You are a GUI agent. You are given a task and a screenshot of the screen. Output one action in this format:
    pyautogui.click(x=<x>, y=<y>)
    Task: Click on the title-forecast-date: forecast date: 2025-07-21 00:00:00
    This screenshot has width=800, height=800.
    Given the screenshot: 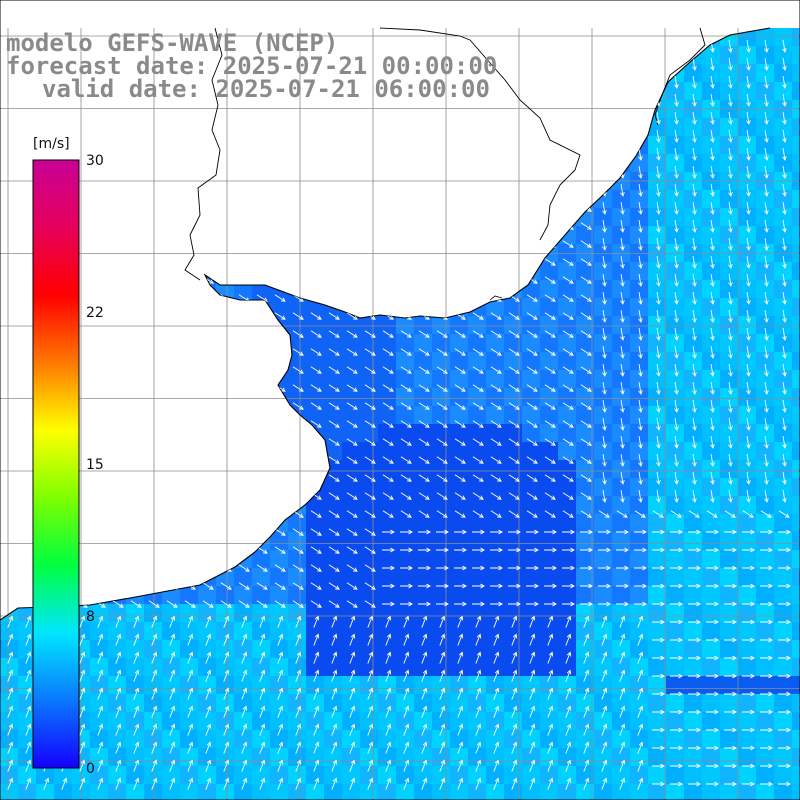 What is the action you would take?
    pyautogui.click(x=251, y=66)
    